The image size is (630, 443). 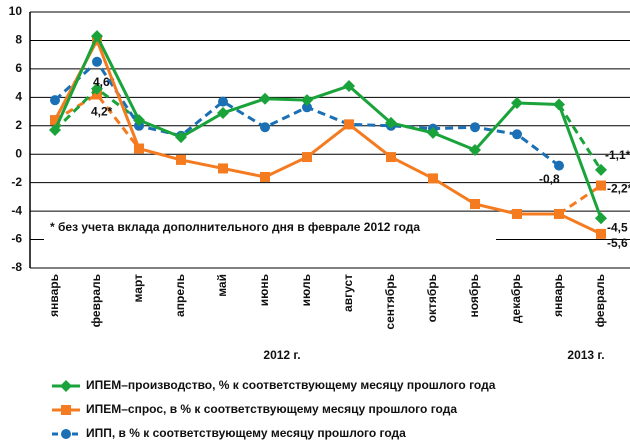 I want to click on y-tick-label: 2, so click(x=18, y=125).